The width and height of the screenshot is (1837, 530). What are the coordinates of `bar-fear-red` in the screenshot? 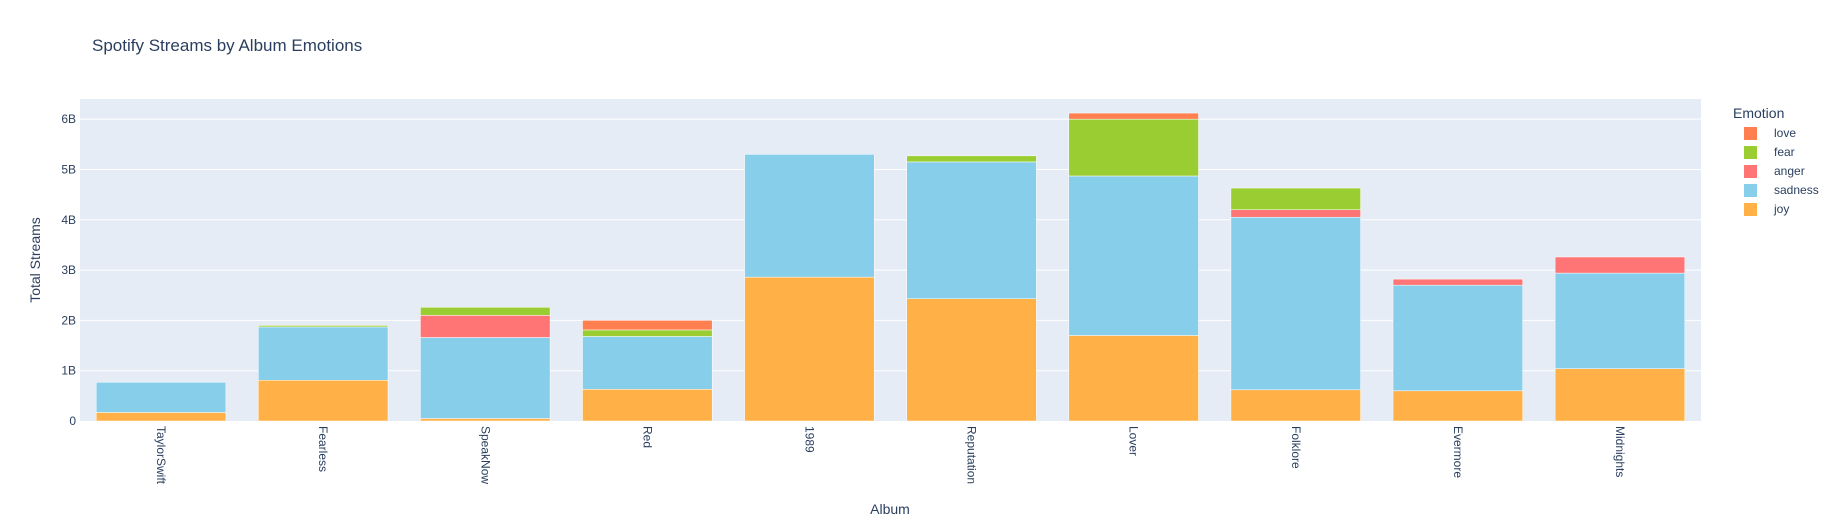 It's located at (647, 333).